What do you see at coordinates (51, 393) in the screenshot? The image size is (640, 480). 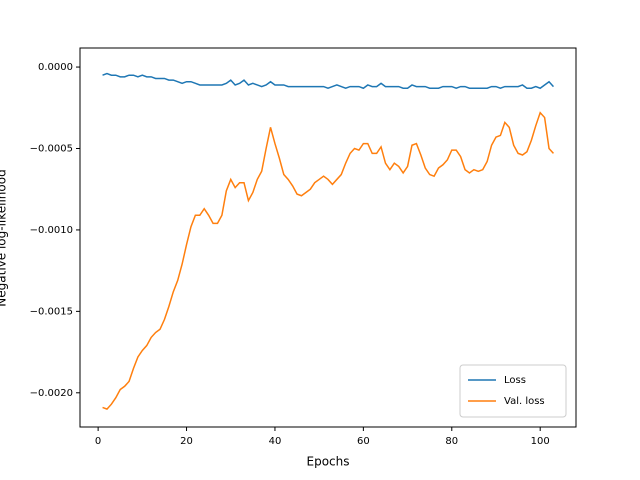 I see `y-tick-label: −0.0020` at bounding box center [51, 393].